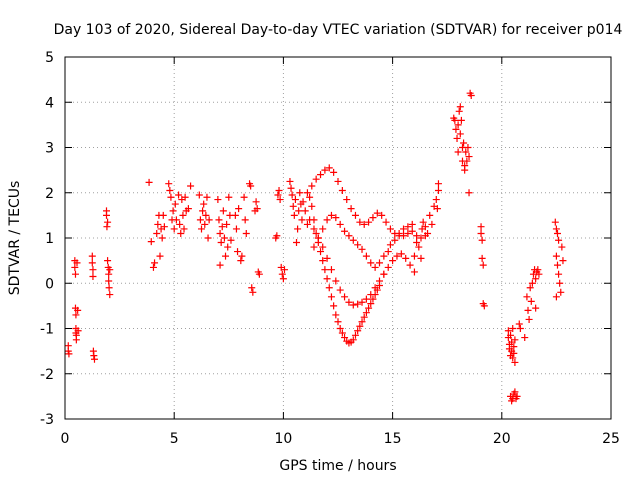 Image resolution: width=640 pixels, height=480 pixels. I want to click on x-axis-label: GPS time / hours, so click(337, 466).